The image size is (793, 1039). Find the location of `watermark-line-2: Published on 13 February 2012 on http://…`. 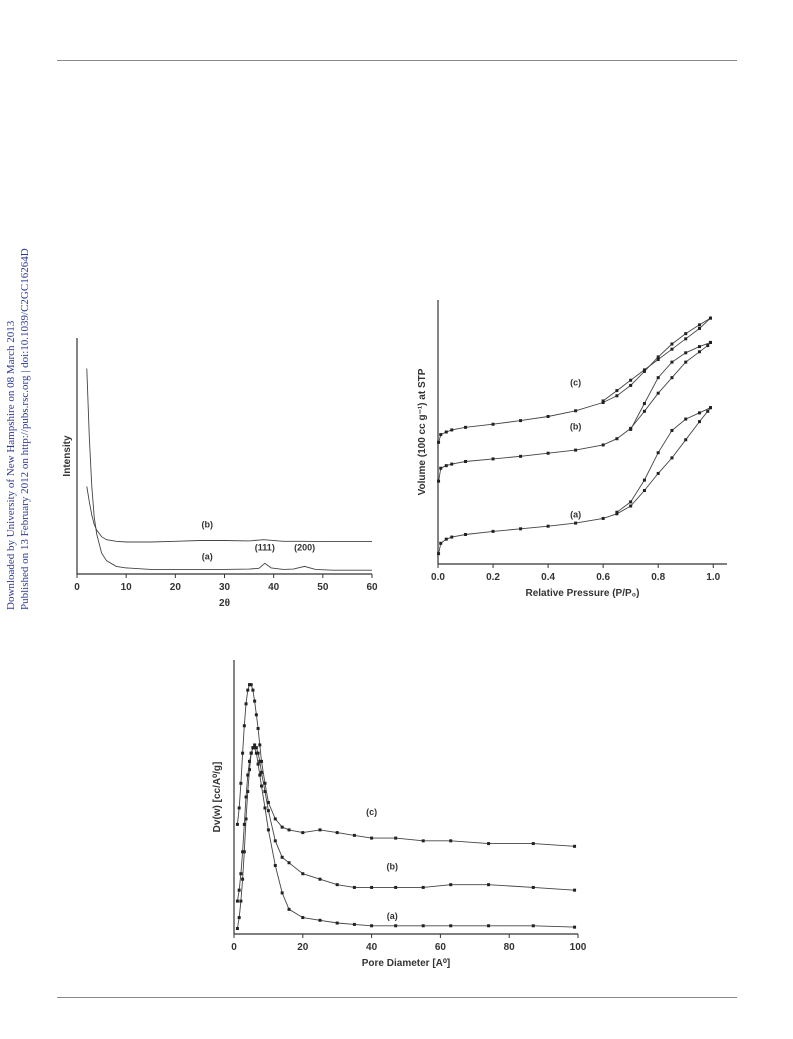

watermark-line-2: Published on 13 February 2012 on http://… is located at coordinates (25, 429).